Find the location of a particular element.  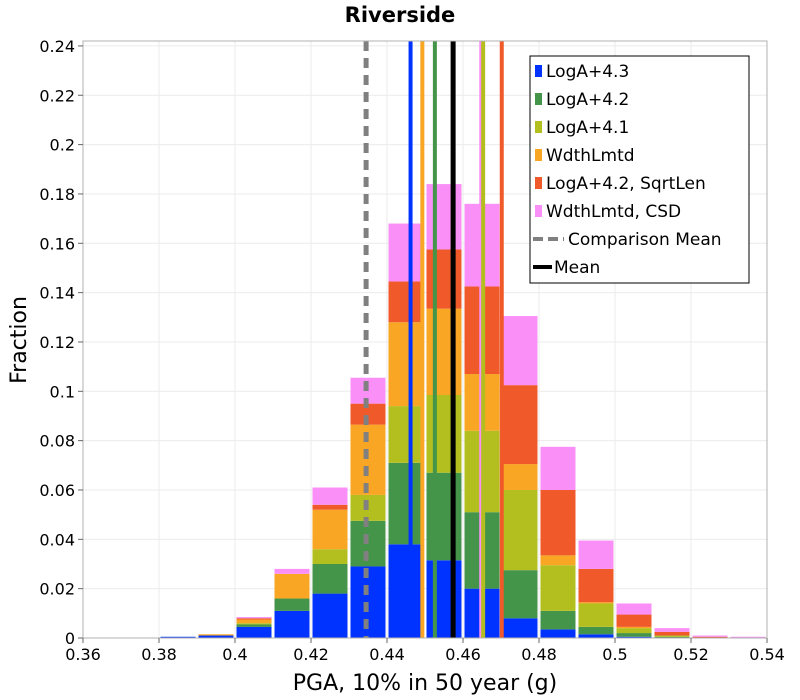

y-tick-label: 0.24 is located at coordinates (57, 46).